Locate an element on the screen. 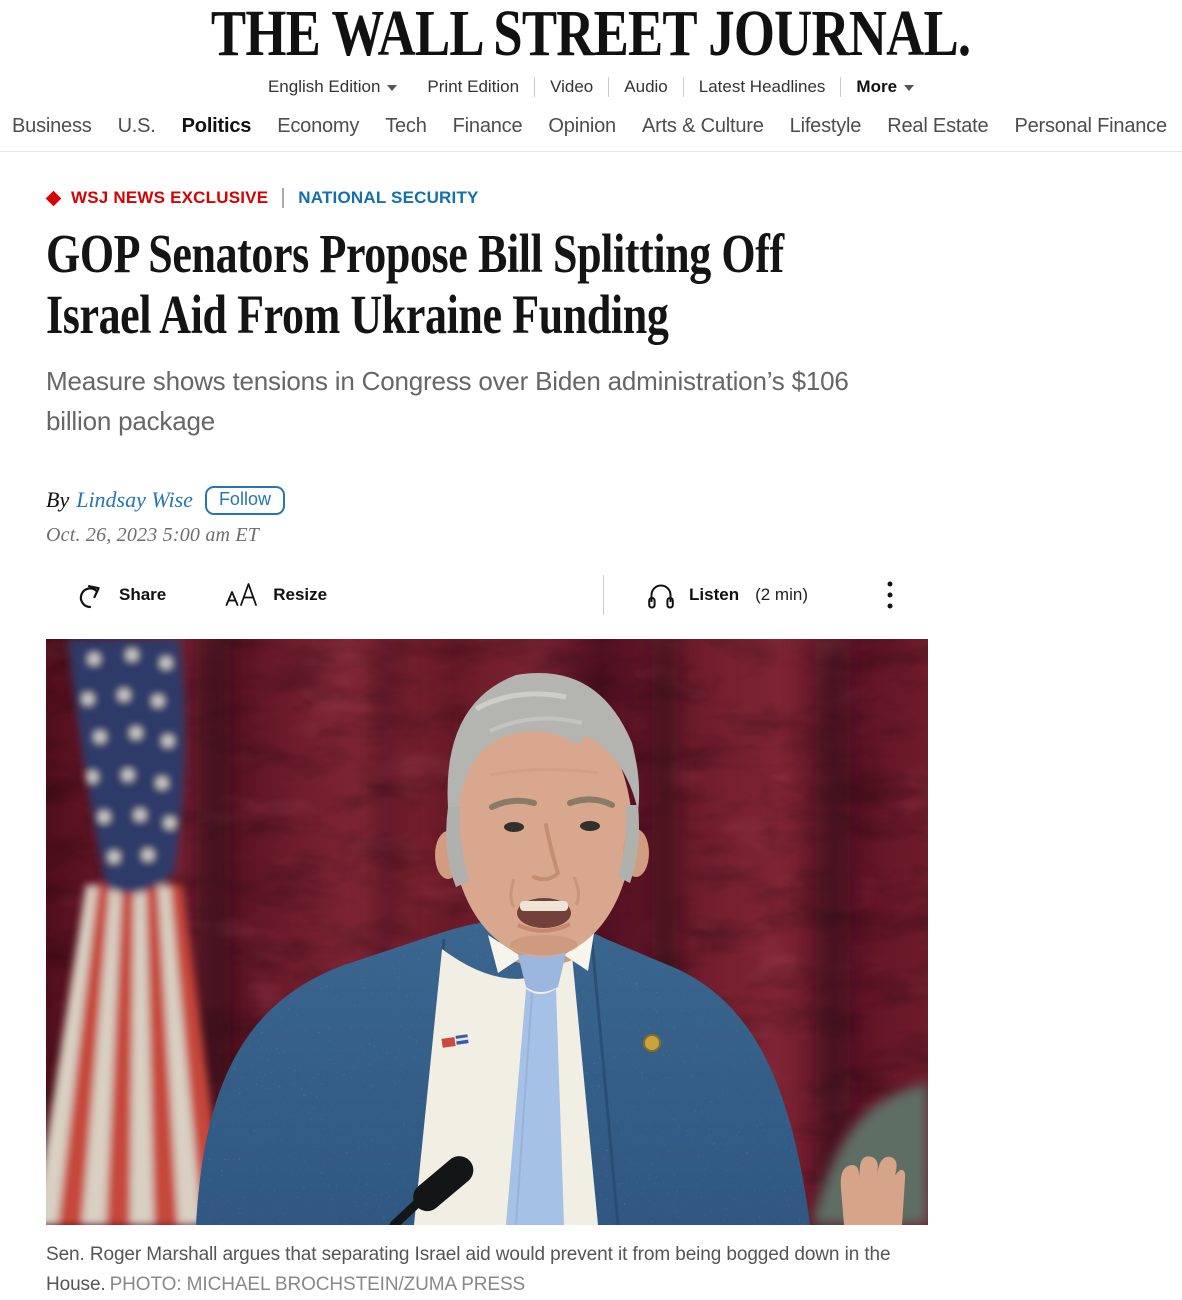  headphones-icon is located at coordinates (661, 596).